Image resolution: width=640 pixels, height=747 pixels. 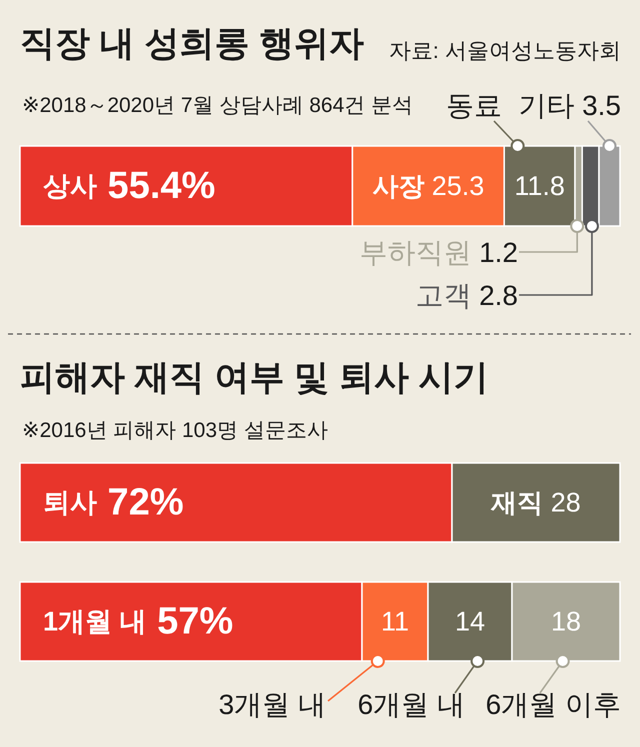 I want to click on data-label: 퇴사 72%, so click(x=113, y=503).